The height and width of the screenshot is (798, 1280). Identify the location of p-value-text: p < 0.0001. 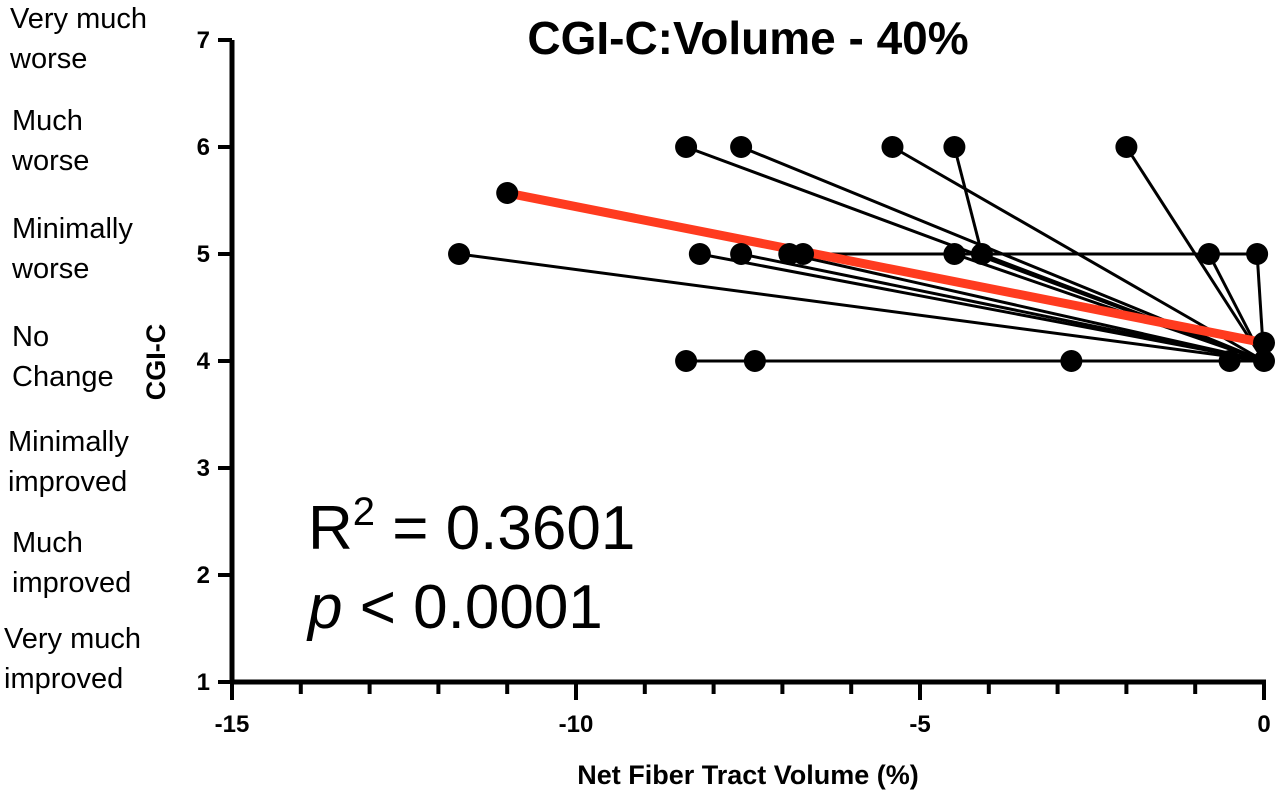
(454, 607).